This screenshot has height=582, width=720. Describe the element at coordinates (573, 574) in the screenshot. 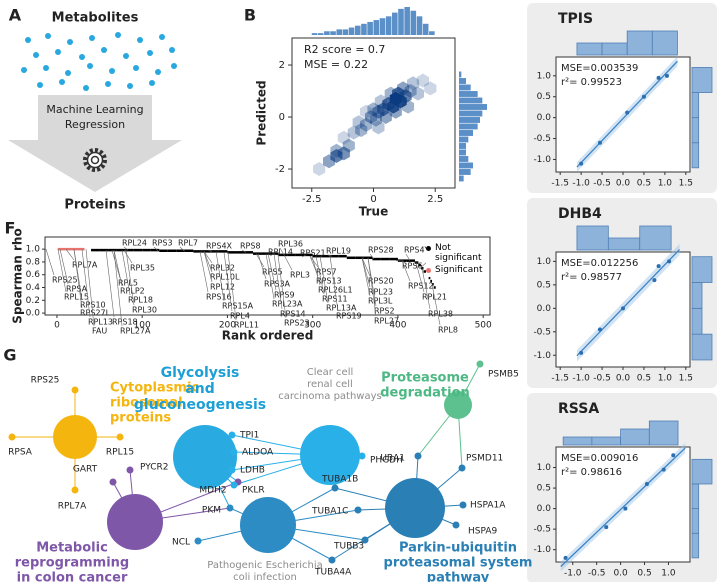

I see `x-tick-label: -1.0` at that location.